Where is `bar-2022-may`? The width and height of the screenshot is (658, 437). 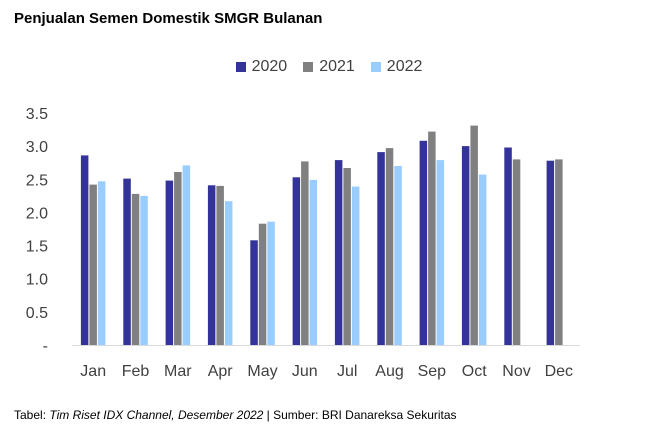
bar-2022-may is located at coordinates (271, 283).